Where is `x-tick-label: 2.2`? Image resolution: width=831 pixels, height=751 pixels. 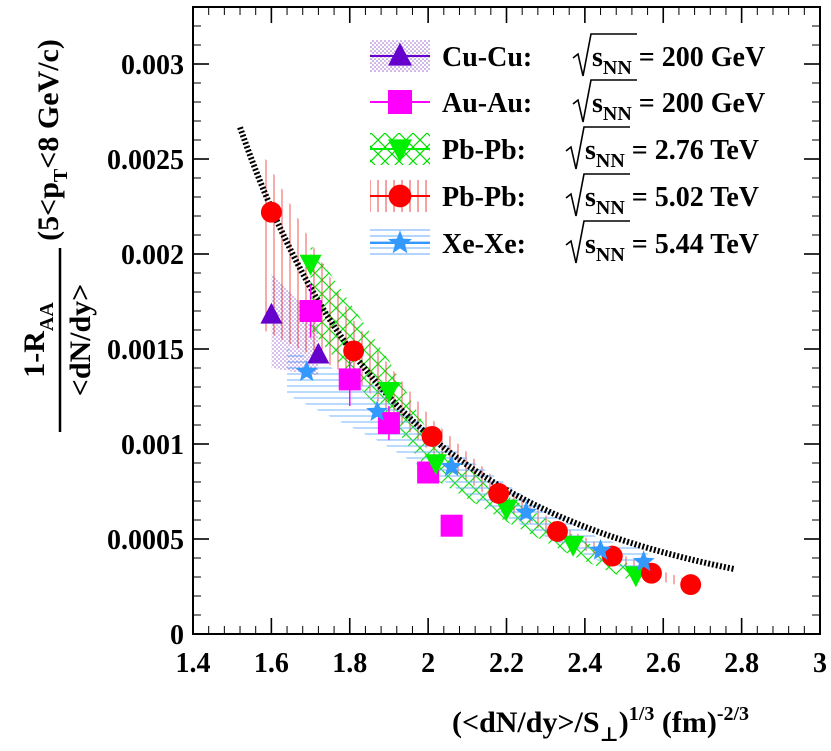 x-tick-label: 2.2 is located at coordinates (506, 663).